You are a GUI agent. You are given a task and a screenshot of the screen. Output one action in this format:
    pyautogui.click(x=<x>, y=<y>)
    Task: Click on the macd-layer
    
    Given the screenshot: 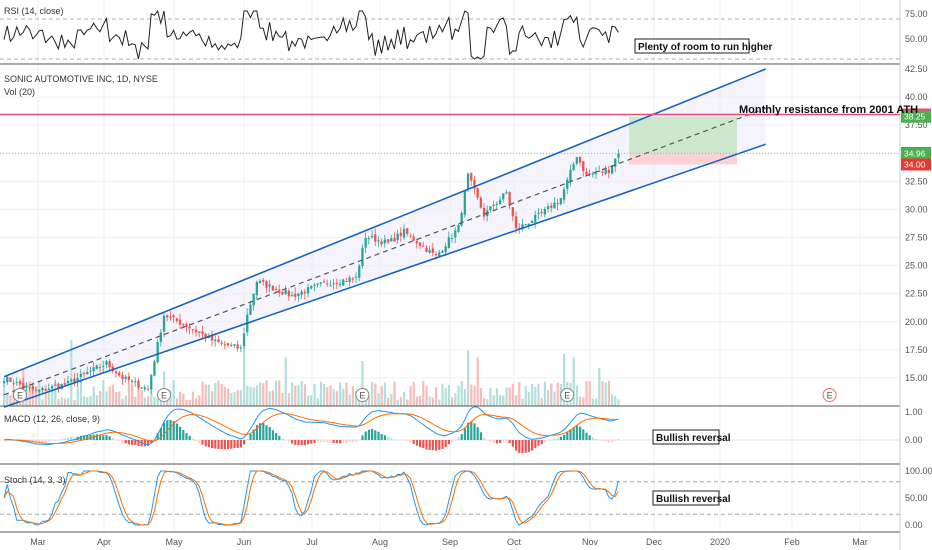 What is the action you would take?
    pyautogui.click(x=450, y=430)
    